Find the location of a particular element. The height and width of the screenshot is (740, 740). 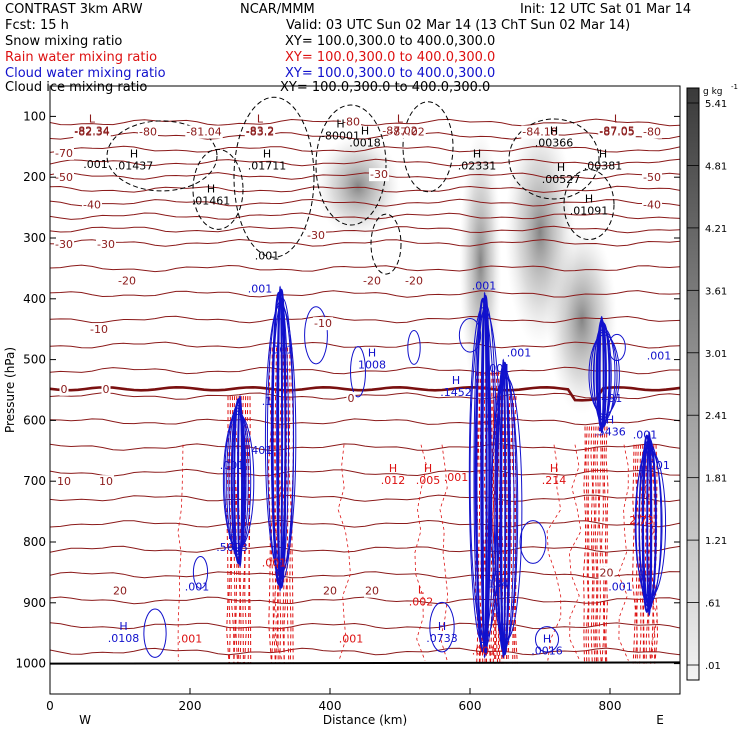

field-label-cloud-water: Cloud water mixing ratio is located at coordinates (85, 73).